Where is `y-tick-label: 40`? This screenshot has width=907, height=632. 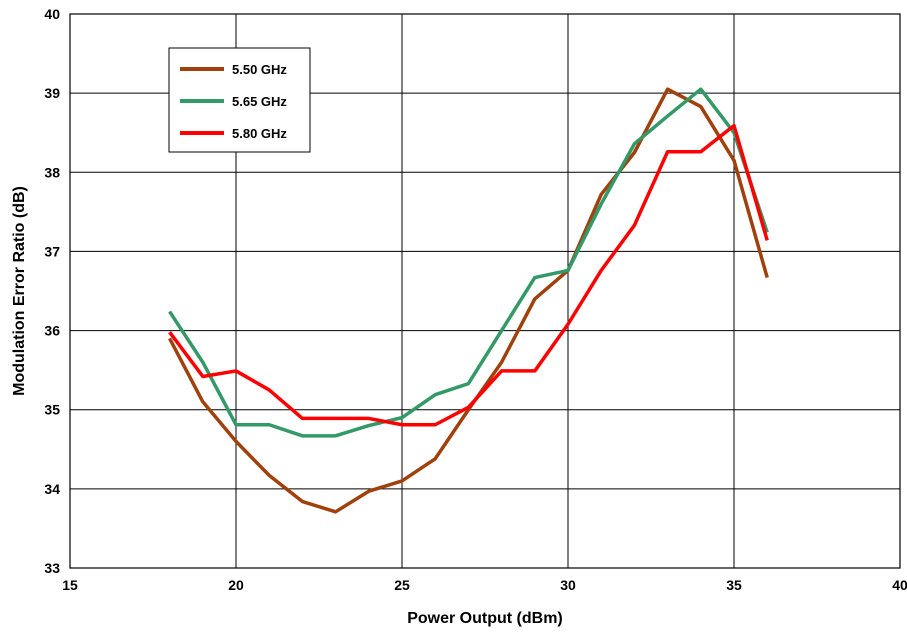 y-tick-label: 40 is located at coordinates (52, 14).